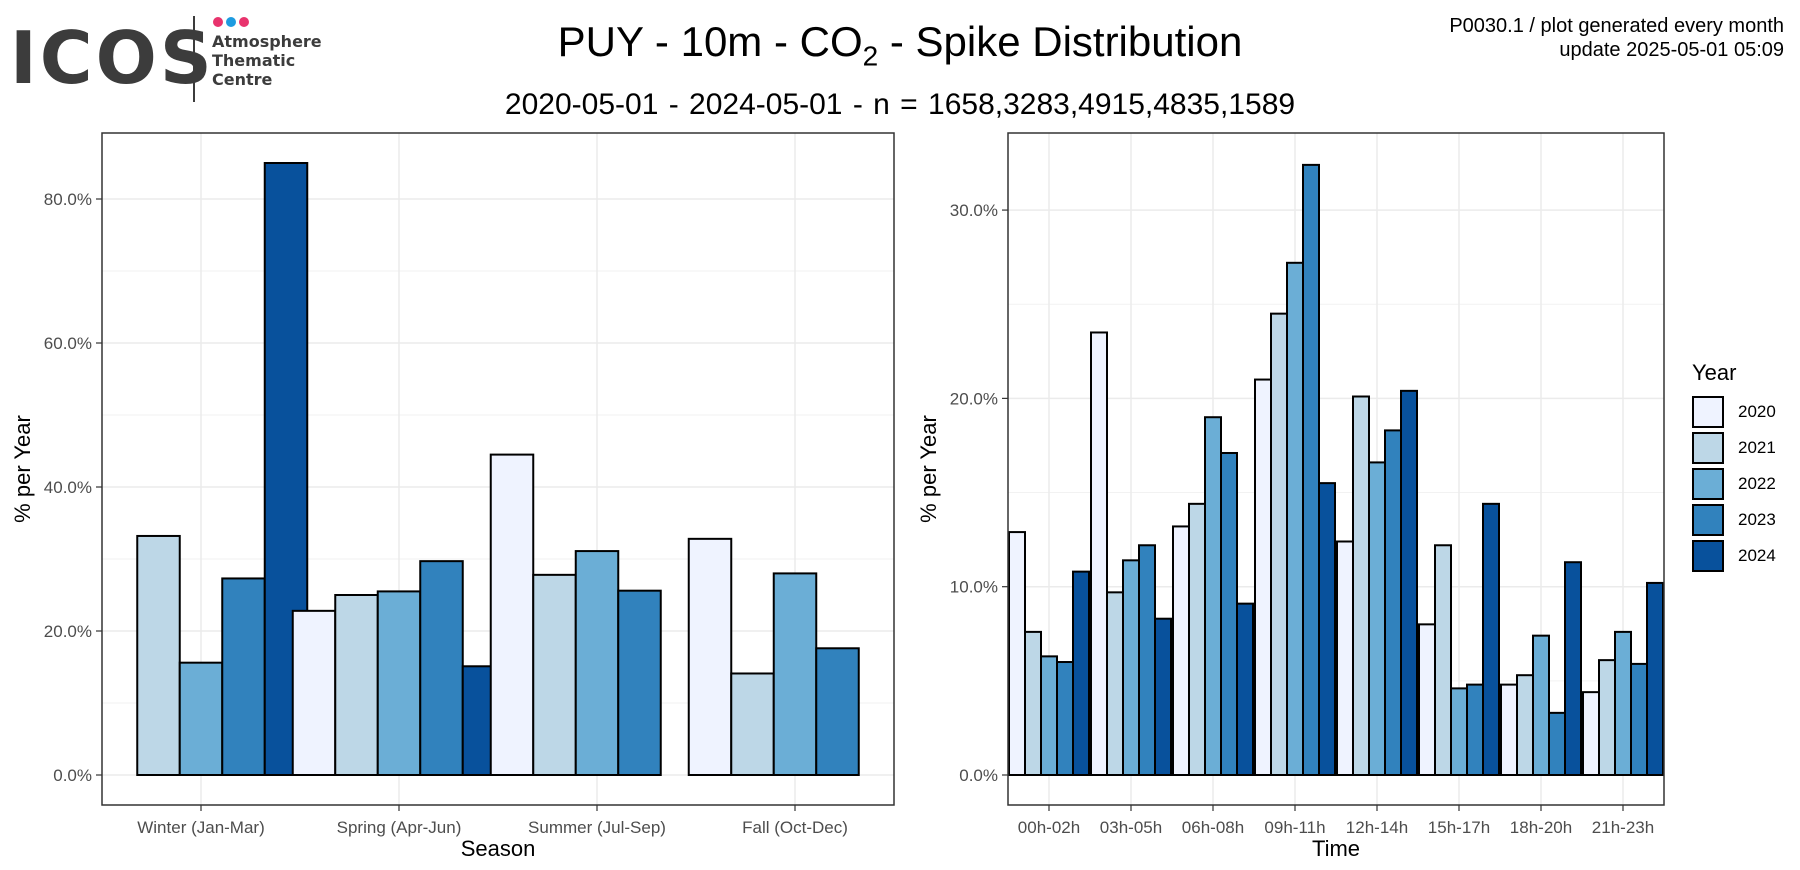  Describe the element at coordinates (267, 41) in the screenshot. I see `logo-sub-line-1: Atmosphere` at that location.